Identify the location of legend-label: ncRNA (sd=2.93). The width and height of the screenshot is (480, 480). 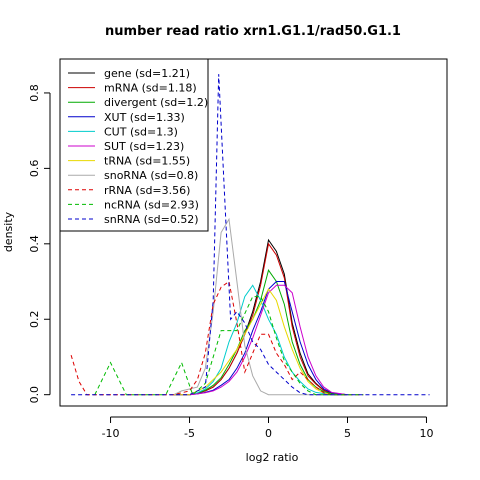
(151, 204).